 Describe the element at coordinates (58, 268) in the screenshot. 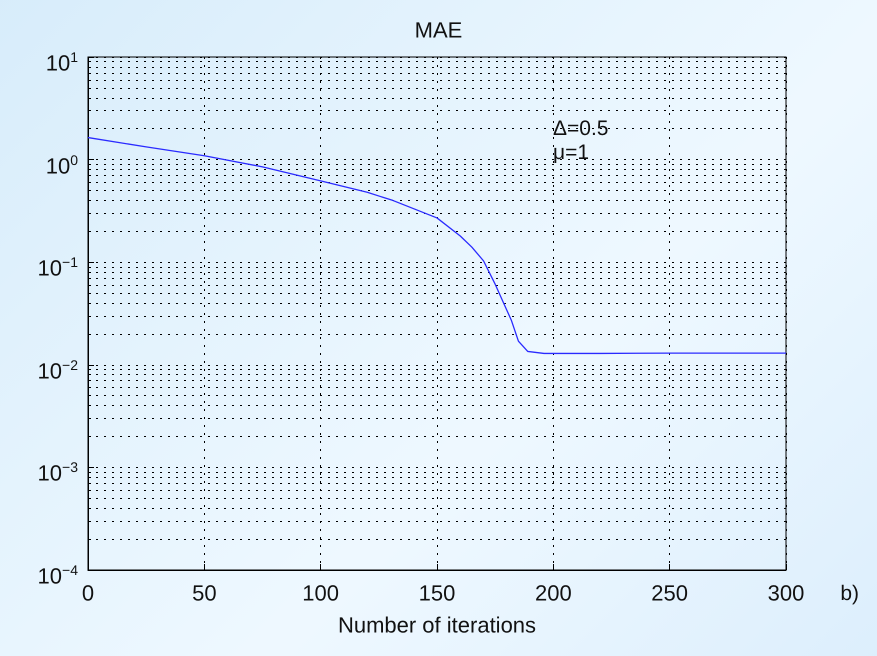

I see `y-tick-label: 10$^{−1}$` at that location.